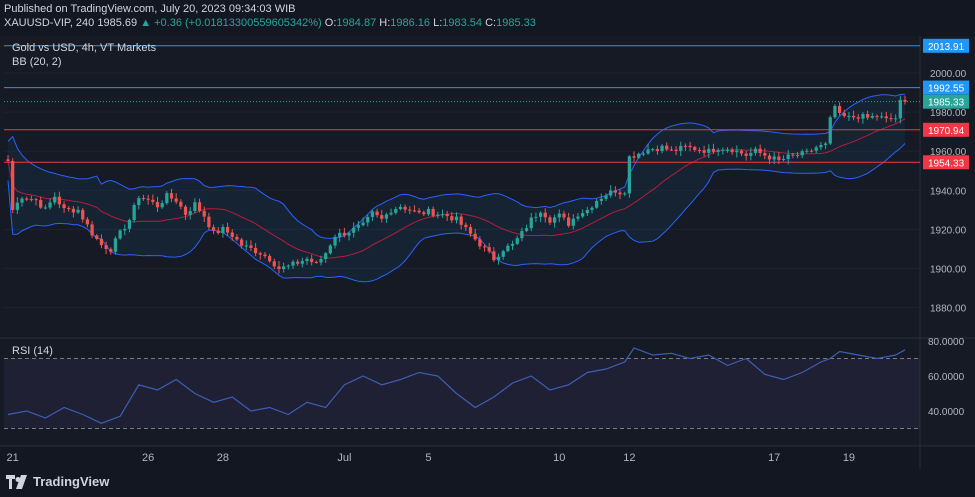 The height and width of the screenshot is (497, 975). I want to click on time-tick-label: 5, so click(428, 458).